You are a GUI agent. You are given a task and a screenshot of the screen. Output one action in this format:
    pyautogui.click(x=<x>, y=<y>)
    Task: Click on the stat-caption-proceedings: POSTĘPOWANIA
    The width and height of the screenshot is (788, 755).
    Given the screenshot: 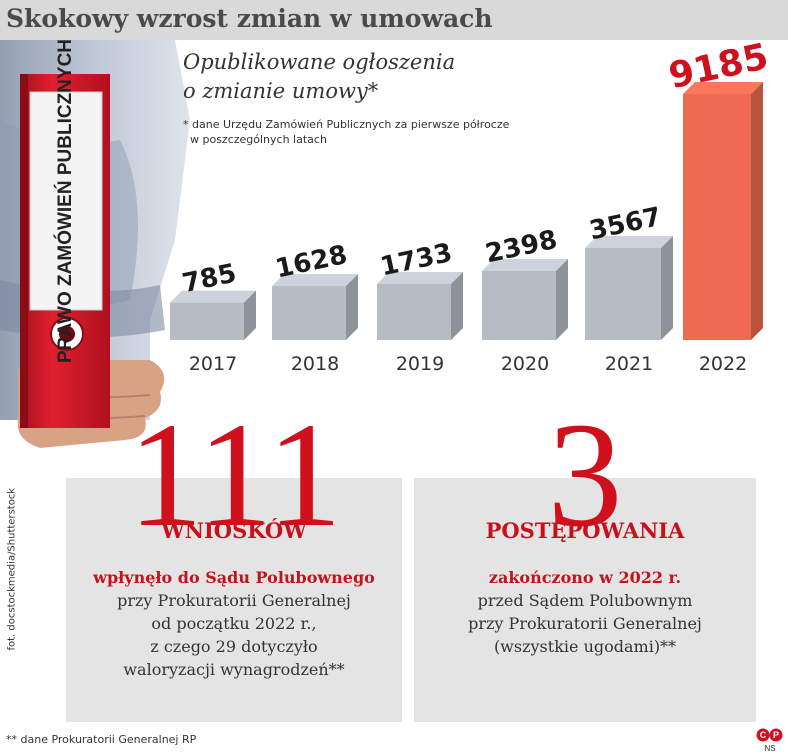 What is the action you would take?
    pyautogui.click(x=585, y=530)
    